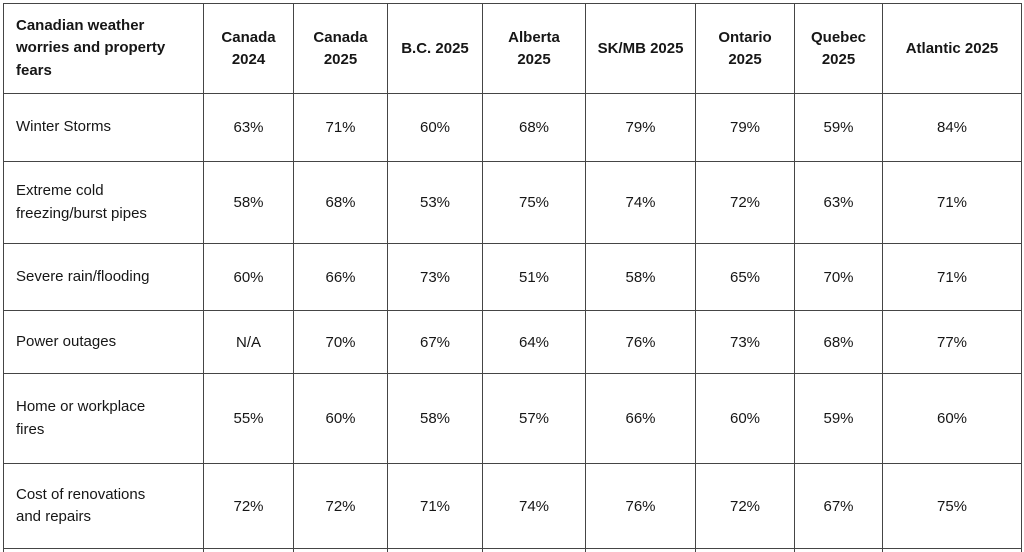 The height and width of the screenshot is (552, 1024). What do you see at coordinates (952, 127) in the screenshot?
I see `data-cell: 84%` at bounding box center [952, 127].